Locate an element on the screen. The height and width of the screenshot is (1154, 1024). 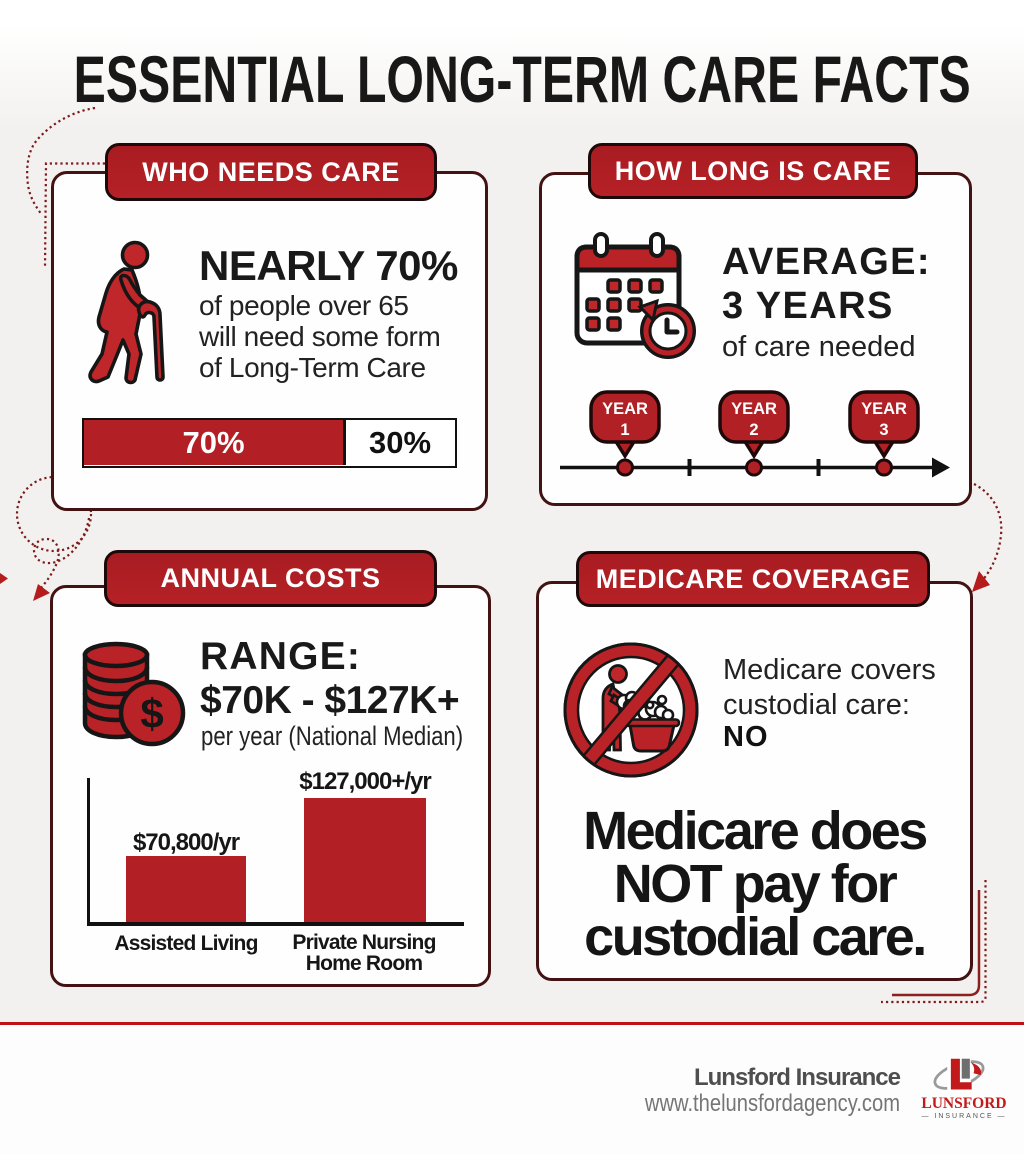
svg-text: 3 is located at coordinates (883, 430).